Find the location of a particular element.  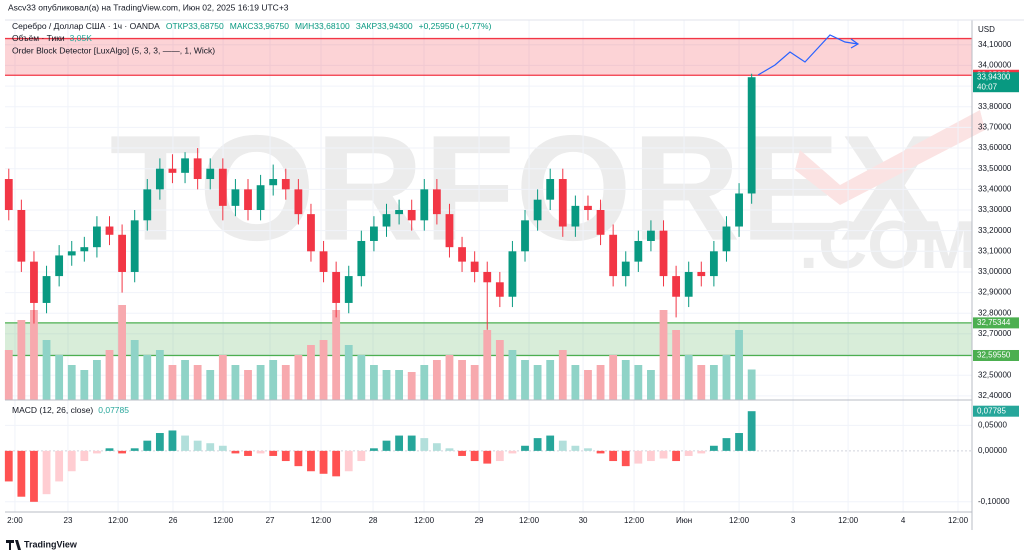

y-tick-label: 34,00000 is located at coordinates (995, 65).